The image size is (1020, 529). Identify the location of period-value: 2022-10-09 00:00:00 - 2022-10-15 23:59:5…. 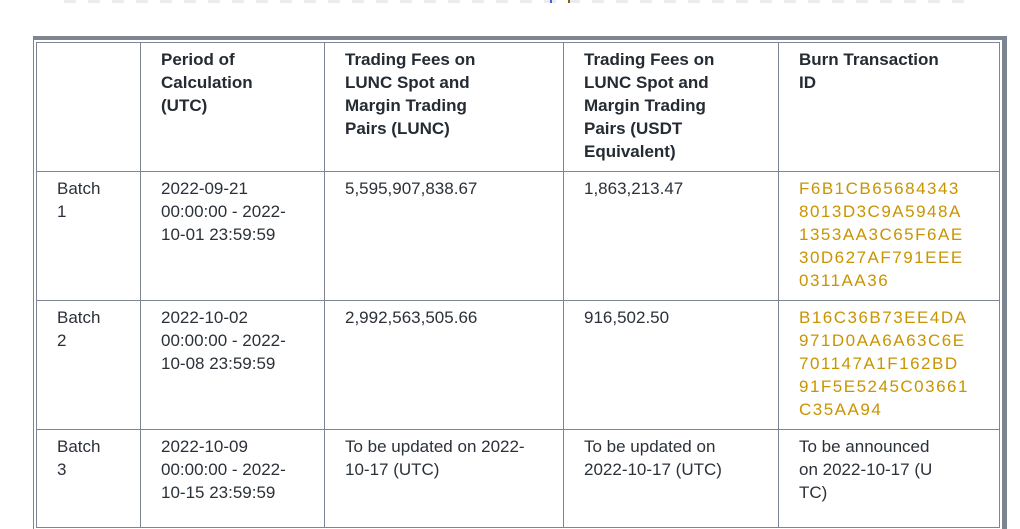
(223, 469).